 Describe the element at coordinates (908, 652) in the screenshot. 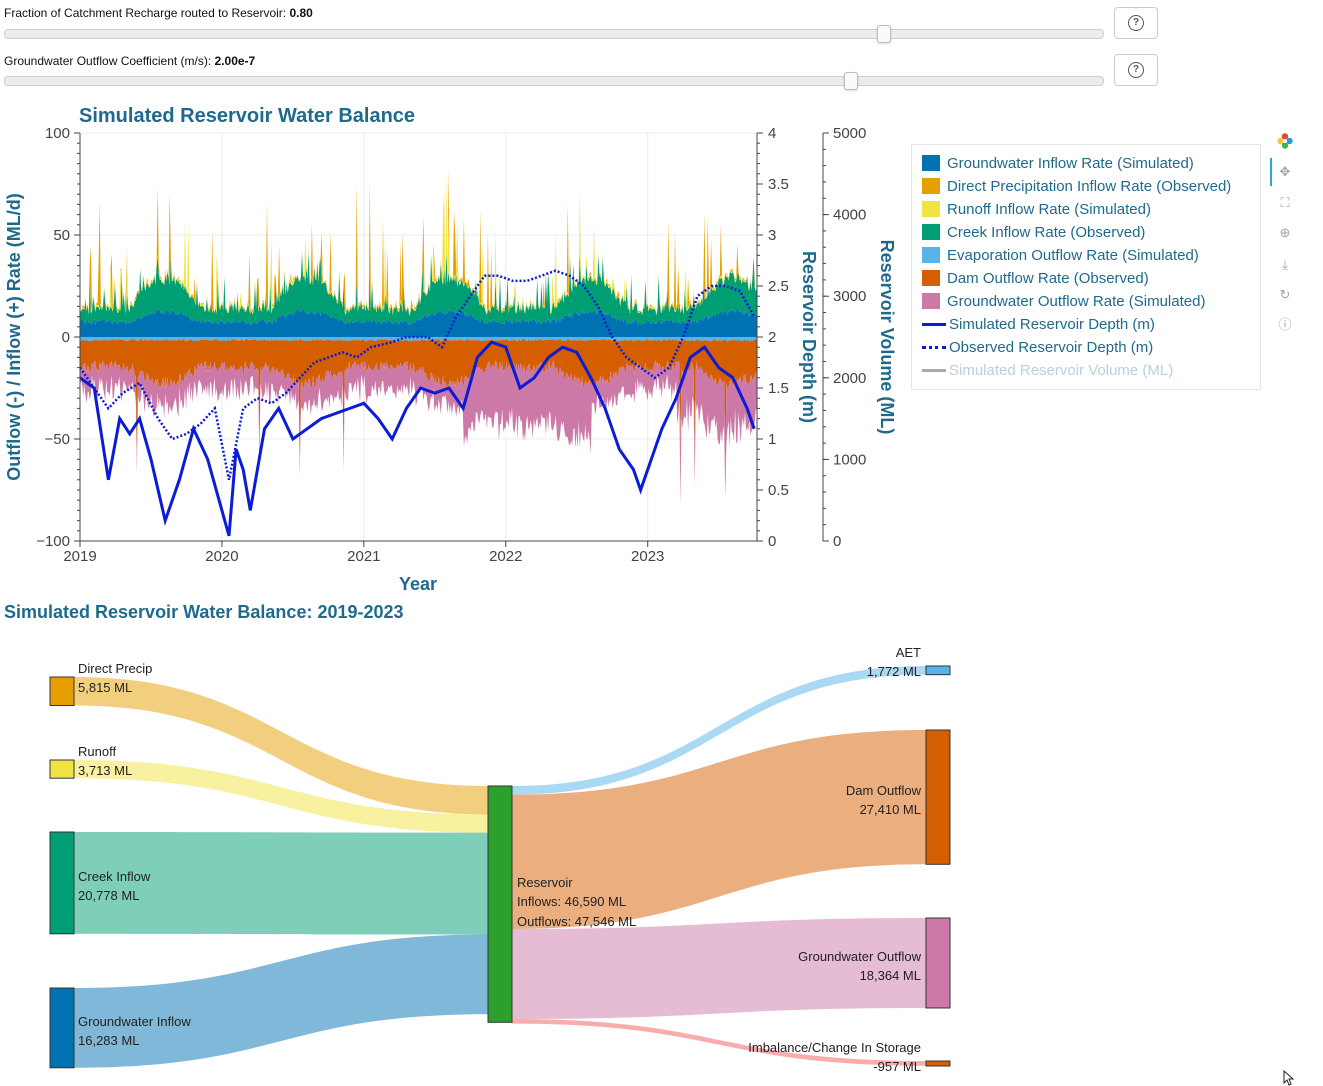

I see `sankey-target-name: AET` at that location.